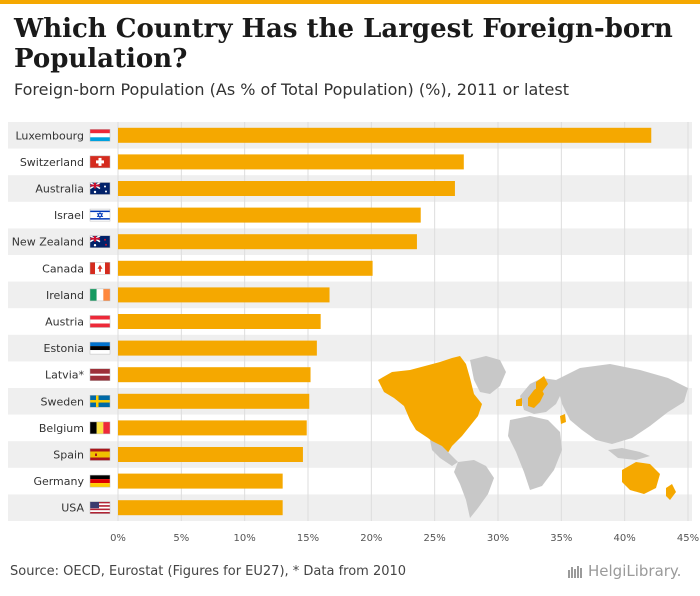 The image size is (700, 596). I want to click on australia-flag-icon, so click(100, 188).